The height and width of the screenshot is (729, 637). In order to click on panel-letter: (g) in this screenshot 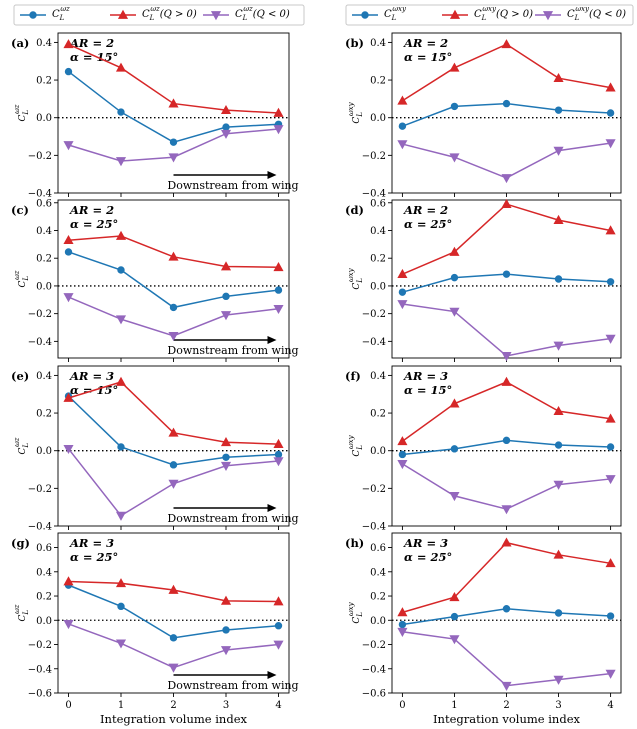, I will do `click(20, 543)`.